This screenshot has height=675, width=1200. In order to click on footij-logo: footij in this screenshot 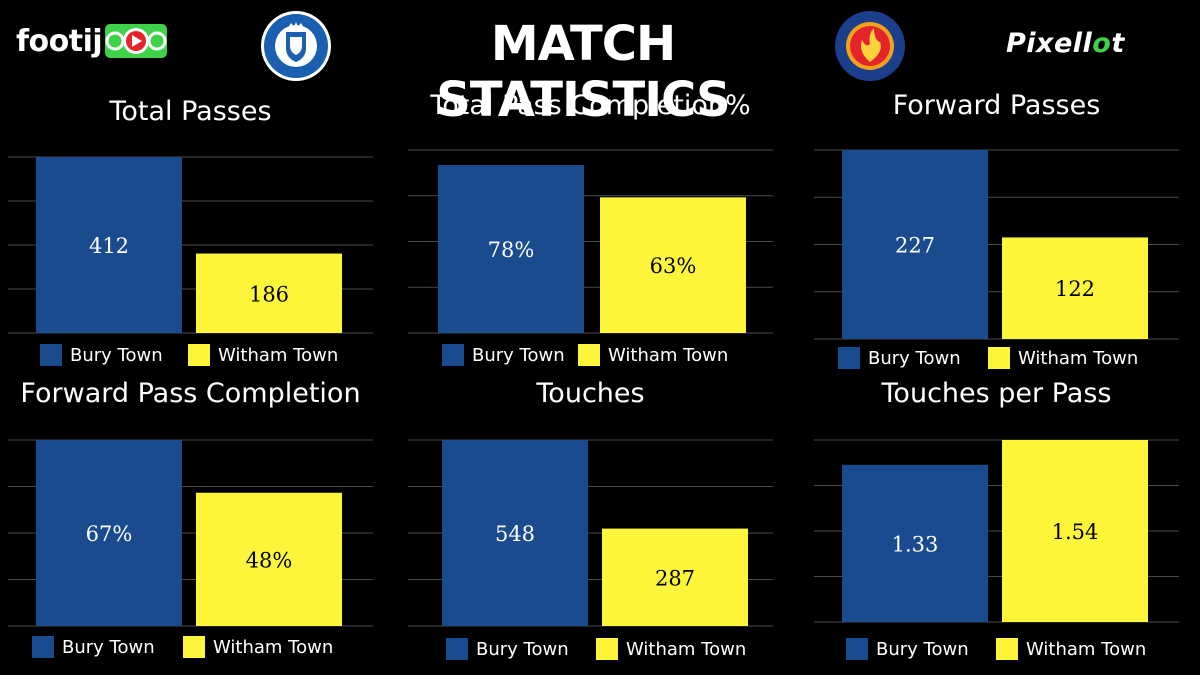, I will do `click(92, 41)`.